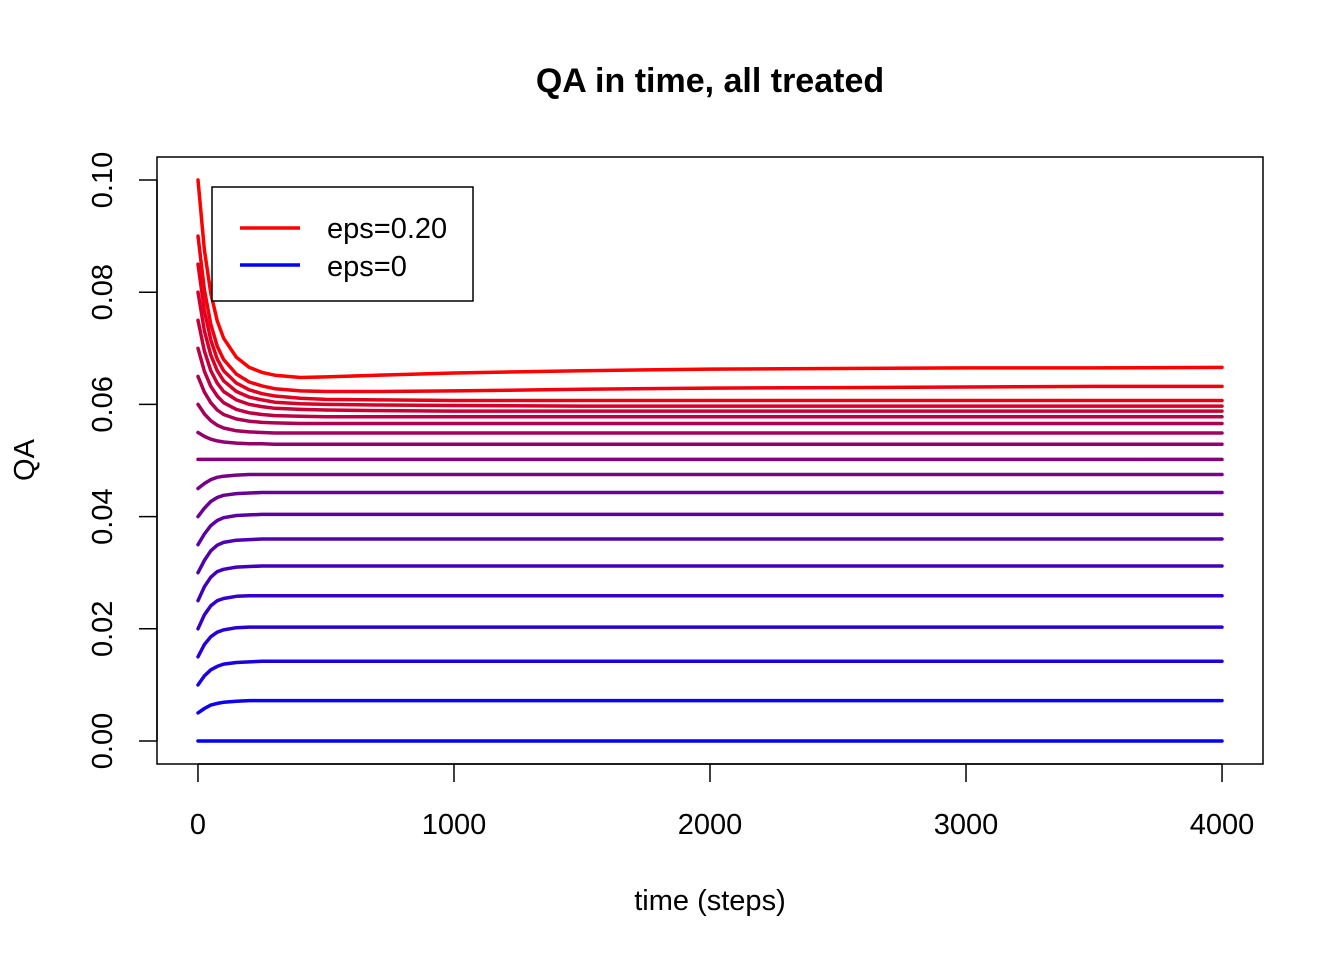  Describe the element at coordinates (966, 825) in the screenshot. I see `x-tick-label-3: 3000` at that location.